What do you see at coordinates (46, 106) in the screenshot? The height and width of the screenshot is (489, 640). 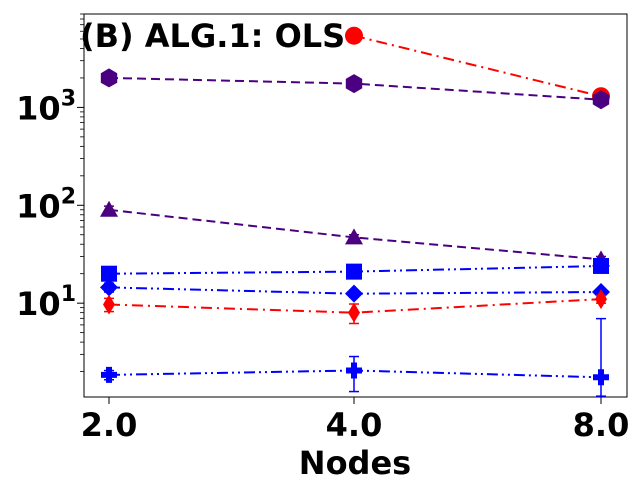 I see `y-tick-label: 10³` at bounding box center [46, 106].